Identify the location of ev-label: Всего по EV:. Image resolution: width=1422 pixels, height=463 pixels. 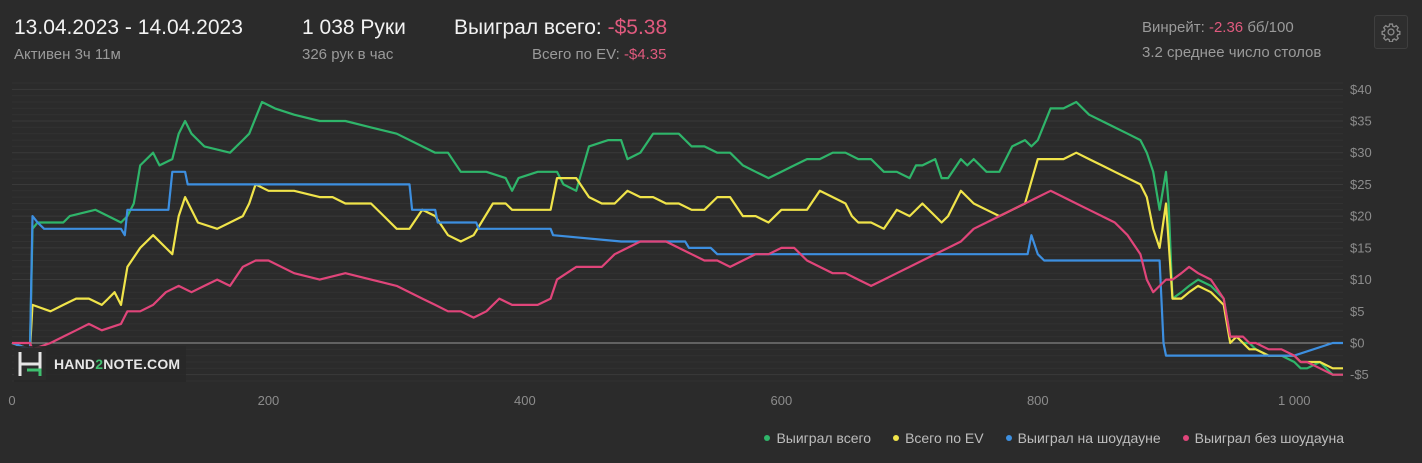
(576, 54).